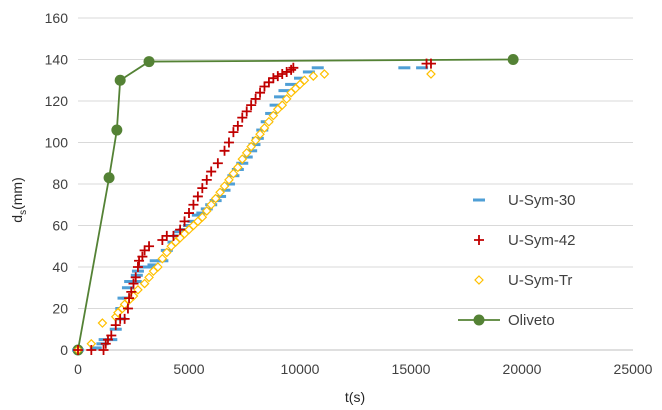  I want to click on legend-item: U-Sym-30, so click(524, 200).